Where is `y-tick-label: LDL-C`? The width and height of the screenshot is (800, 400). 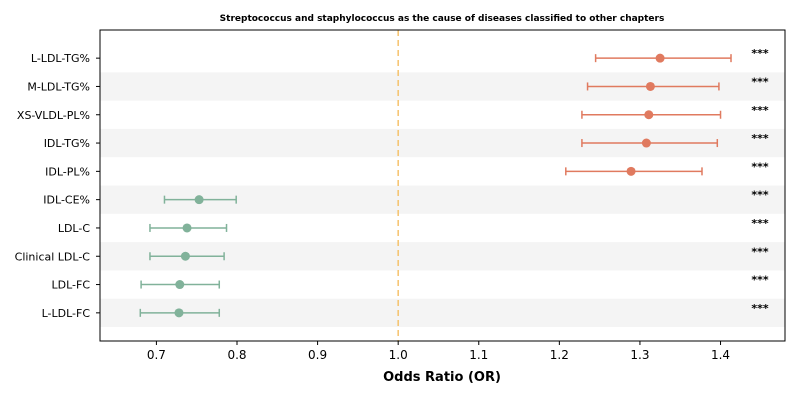 y-tick-label: LDL-C is located at coordinates (74, 228).